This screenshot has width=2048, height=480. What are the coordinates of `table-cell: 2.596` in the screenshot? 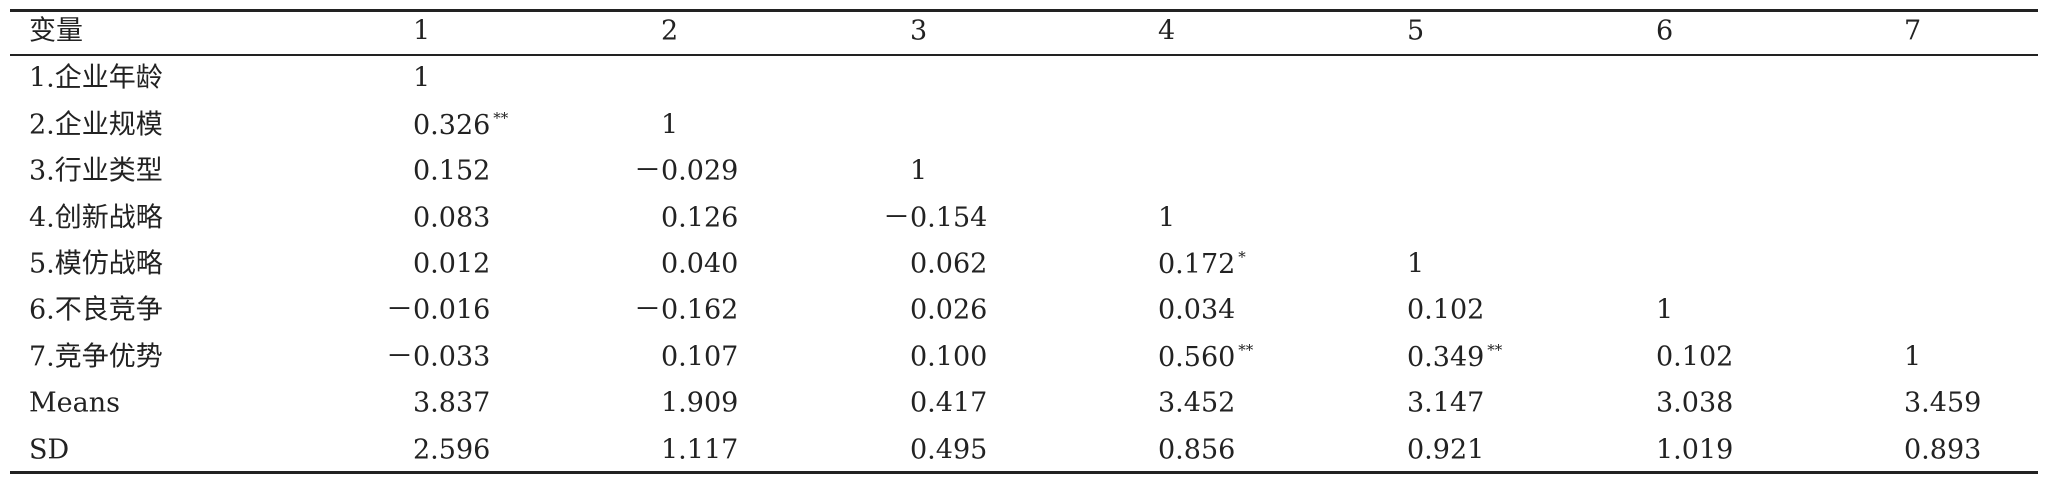 It's located at (452, 450).